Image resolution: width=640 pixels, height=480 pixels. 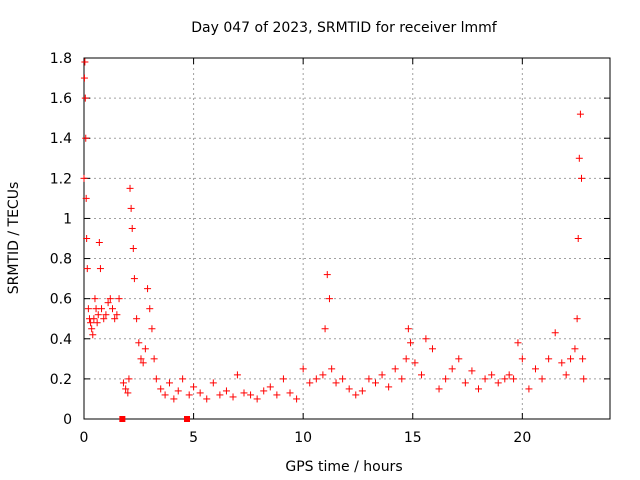 What do you see at coordinates (61, 59) in the screenshot?
I see `y-tick-label: 1.8` at bounding box center [61, 59].